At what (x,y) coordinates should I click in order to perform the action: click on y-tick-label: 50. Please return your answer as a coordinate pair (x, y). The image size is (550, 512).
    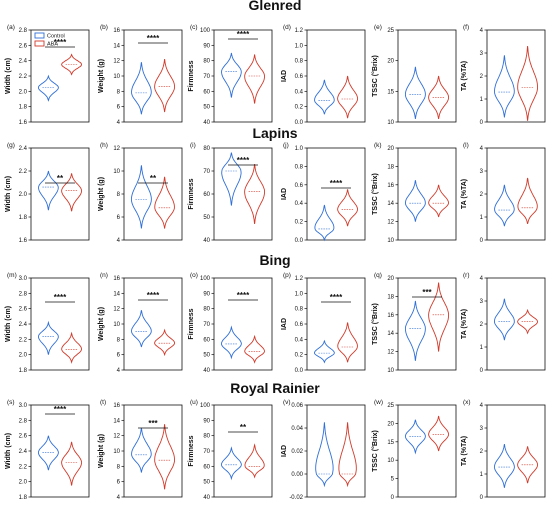
    Looking at the image, I should click on (206, 483).